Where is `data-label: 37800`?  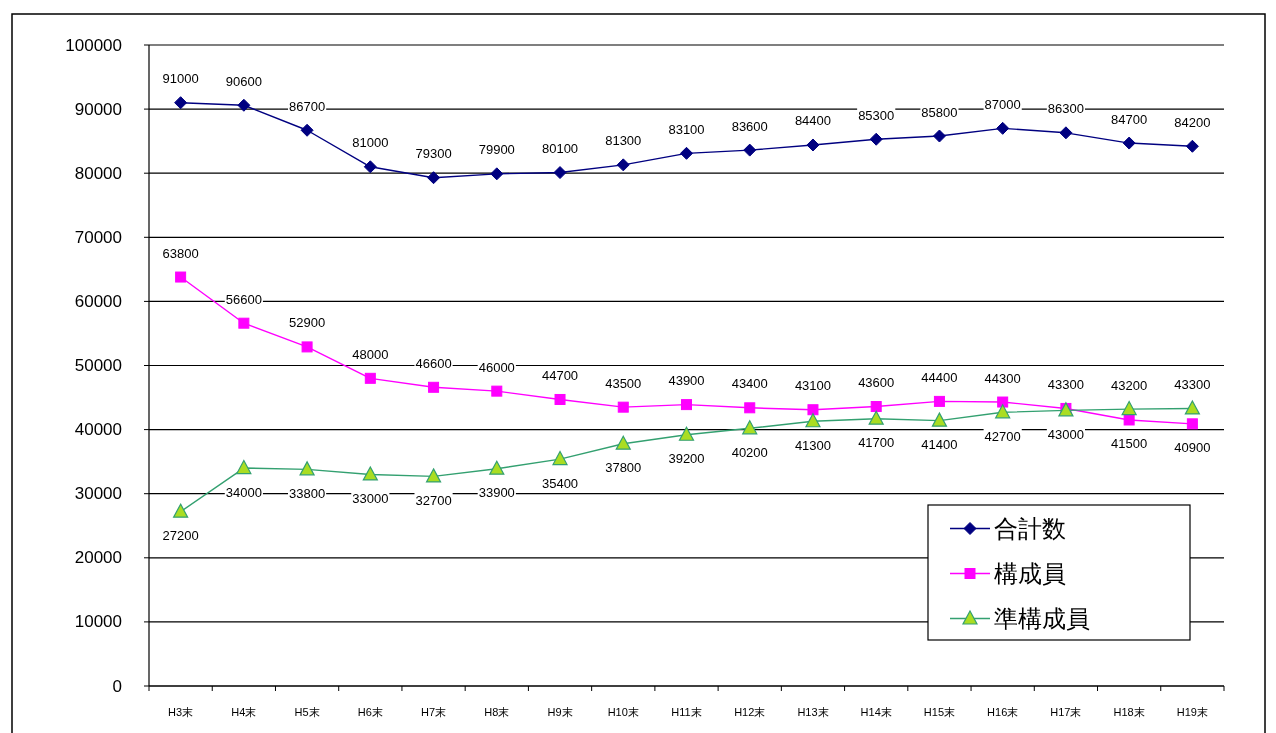 data-label: 37800 is located at coordinates (623, 468).